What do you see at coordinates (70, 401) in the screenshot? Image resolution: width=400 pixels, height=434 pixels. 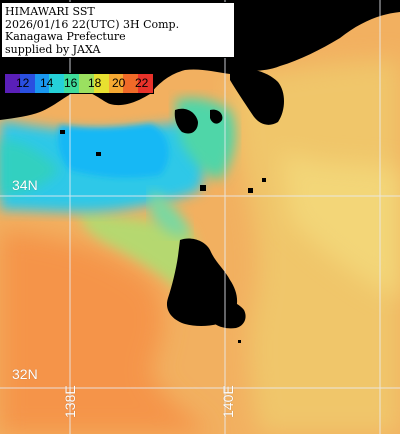 I see `lon-label-138e: 138E` at bounding box center [70, 401].